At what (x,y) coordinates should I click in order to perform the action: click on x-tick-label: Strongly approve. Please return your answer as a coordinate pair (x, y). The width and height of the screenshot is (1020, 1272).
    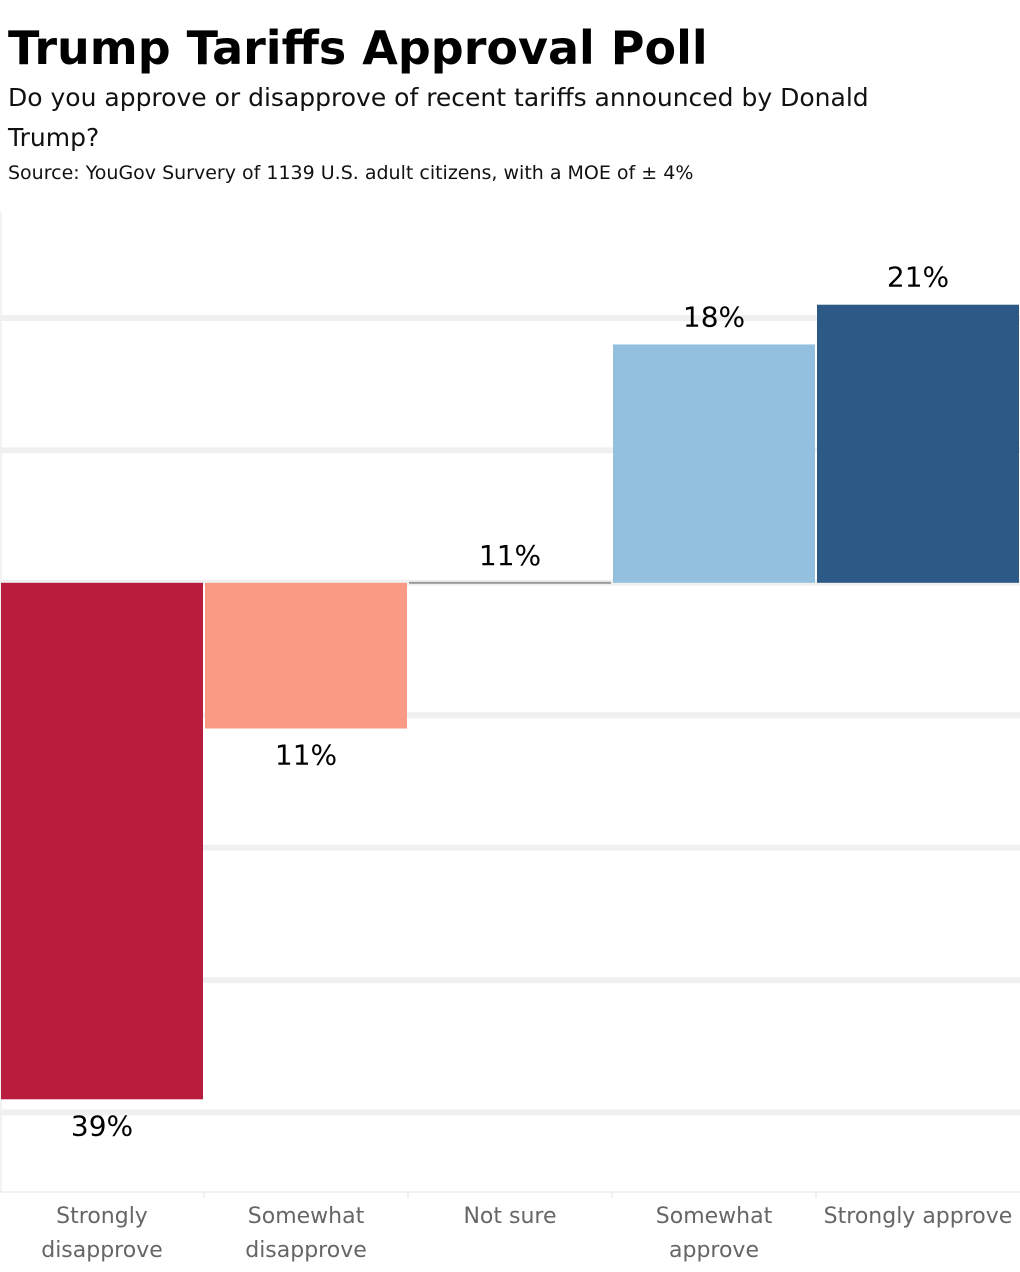
    Looking at the image, I should click on (918, 1216).